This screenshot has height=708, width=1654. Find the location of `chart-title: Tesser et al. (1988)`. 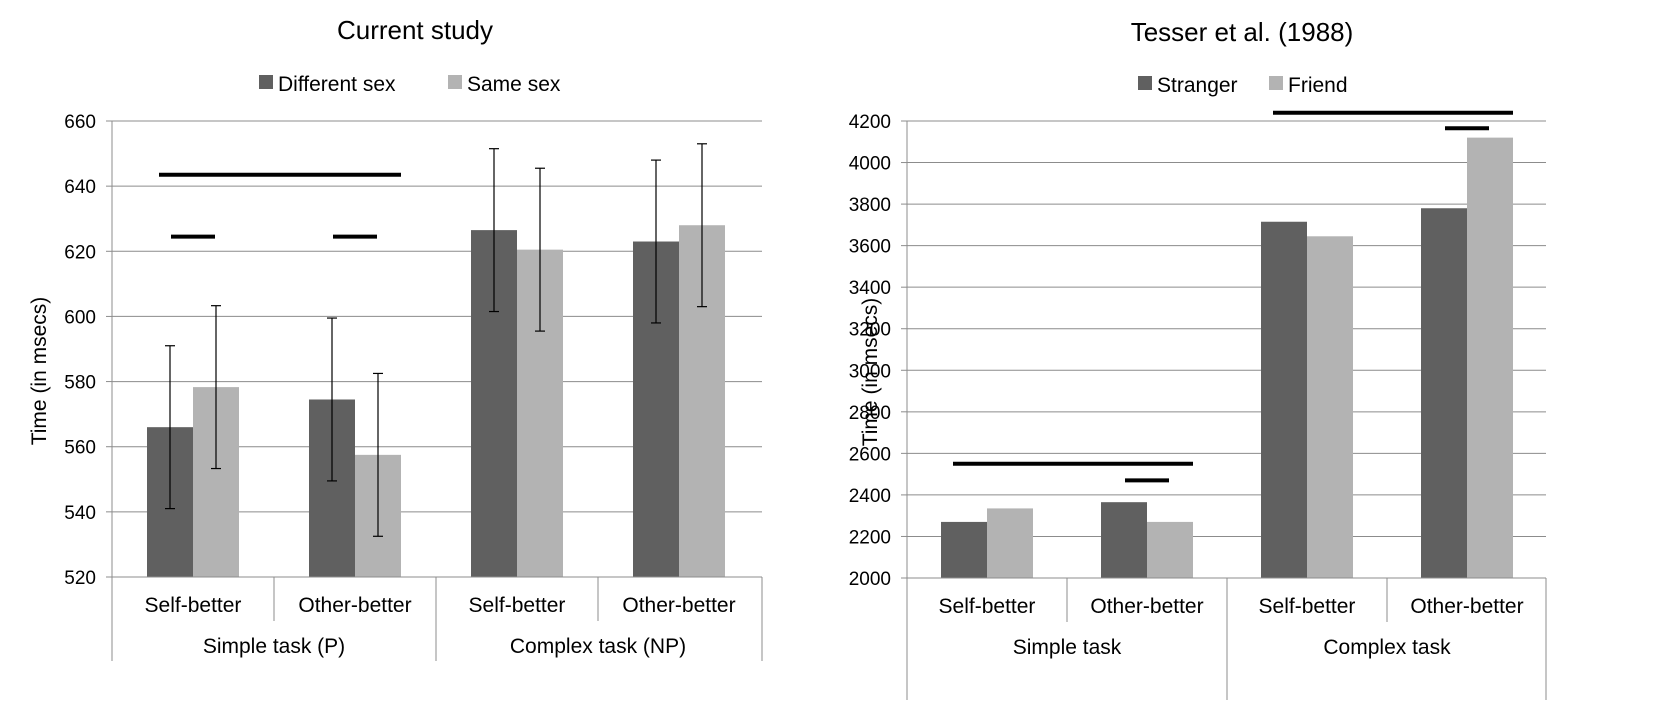

chart-title: Tesser et al. (1988) is located at coordinates (1242, 32).